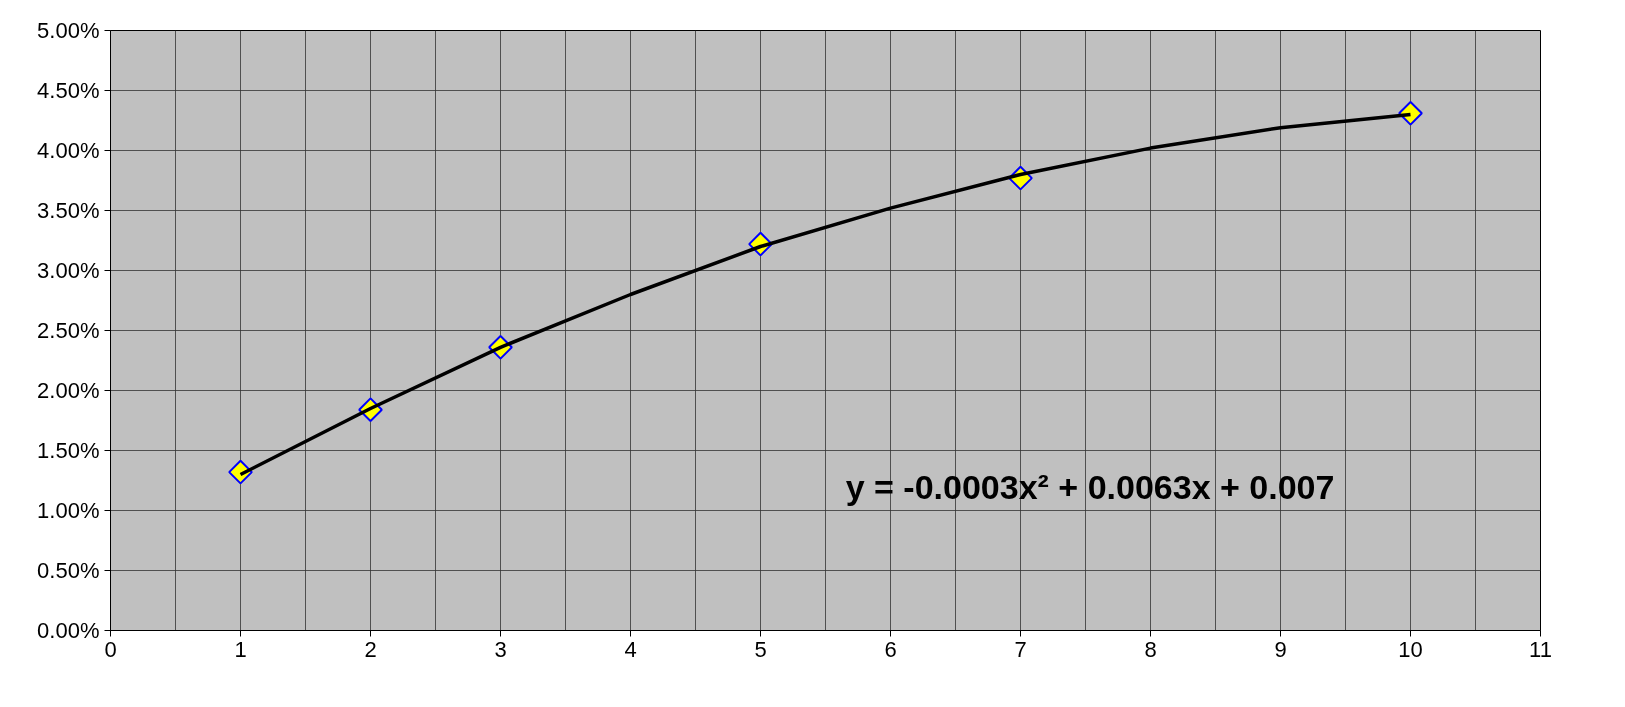 The height and width of the screenshot is (707, 1625). What do you see at coordinates (68, 450) in the screenshot?
I see `y-tick-label: 1.50%` at bounding box center [68, 450].